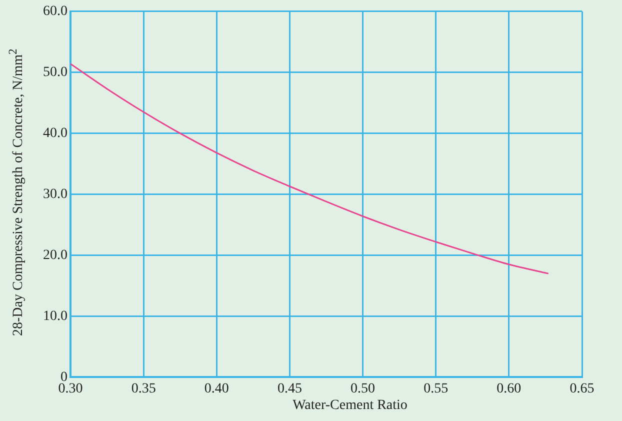 Image resolution: width=622 pixels, height=421 pixels. Describe the element at coordinates (509, 388) in the screenshot. I see `x-tick-label: 0.60` at that location.